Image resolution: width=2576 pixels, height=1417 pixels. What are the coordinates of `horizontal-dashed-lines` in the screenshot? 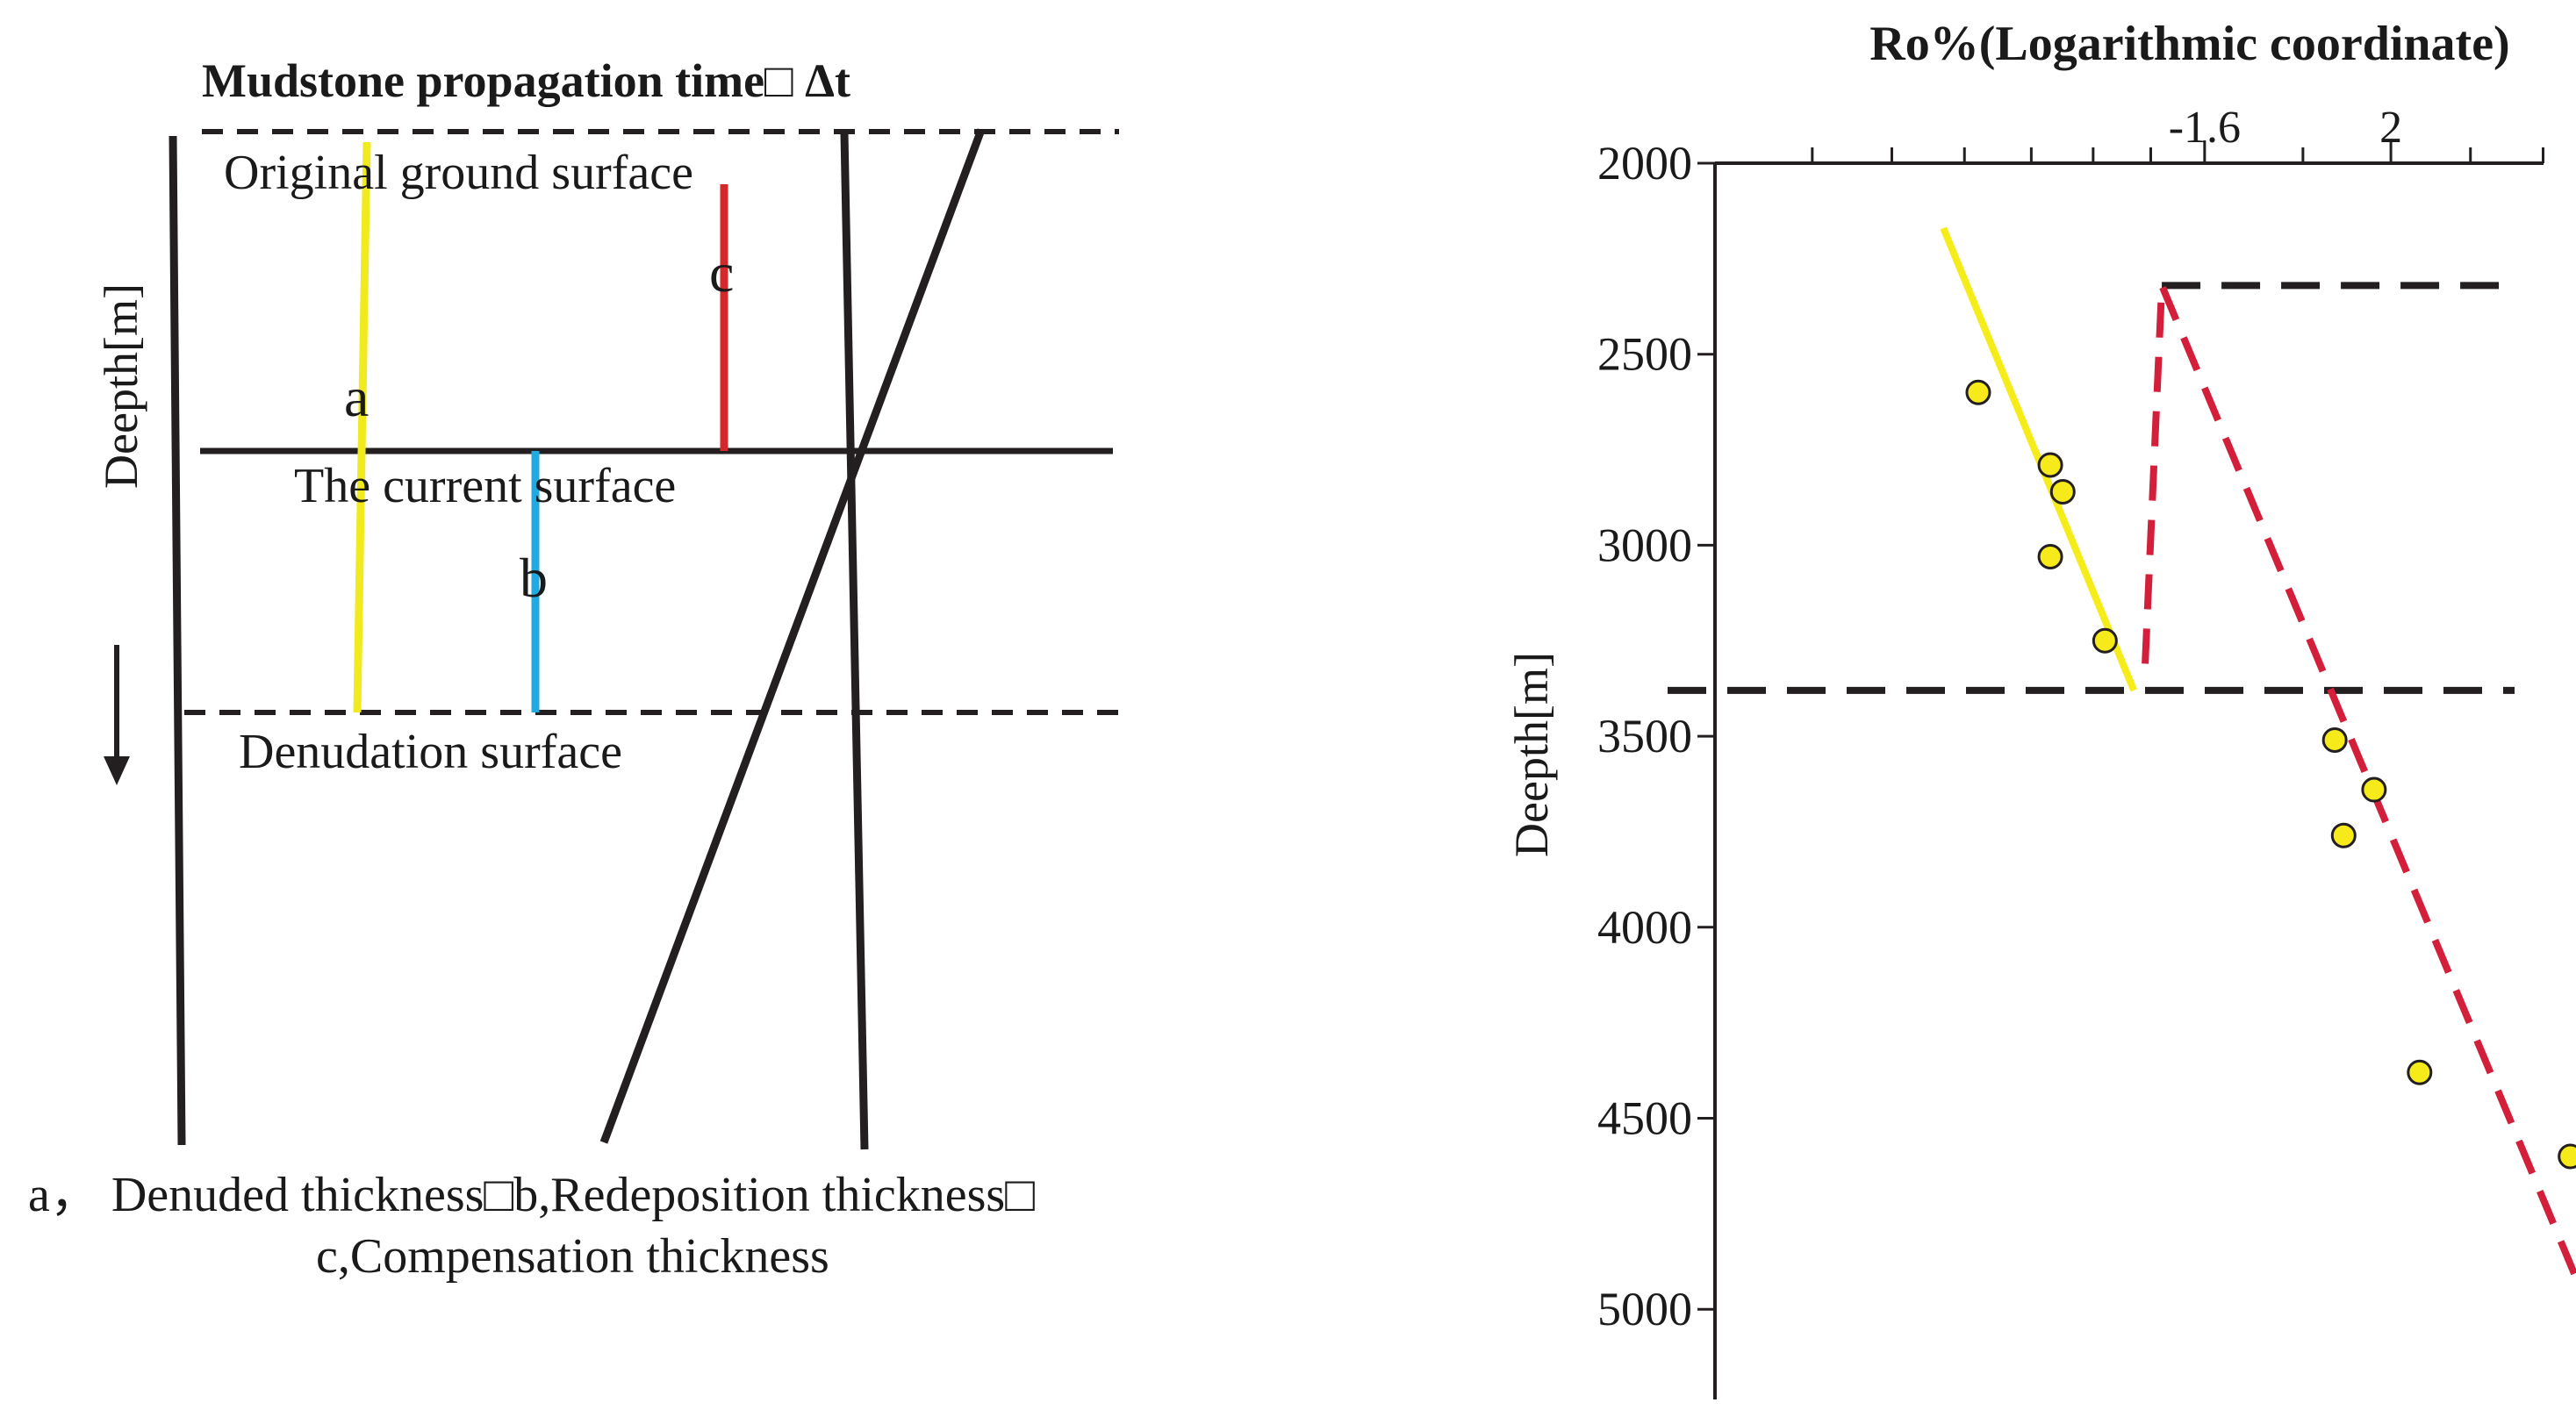 It's located at (2091, 488).